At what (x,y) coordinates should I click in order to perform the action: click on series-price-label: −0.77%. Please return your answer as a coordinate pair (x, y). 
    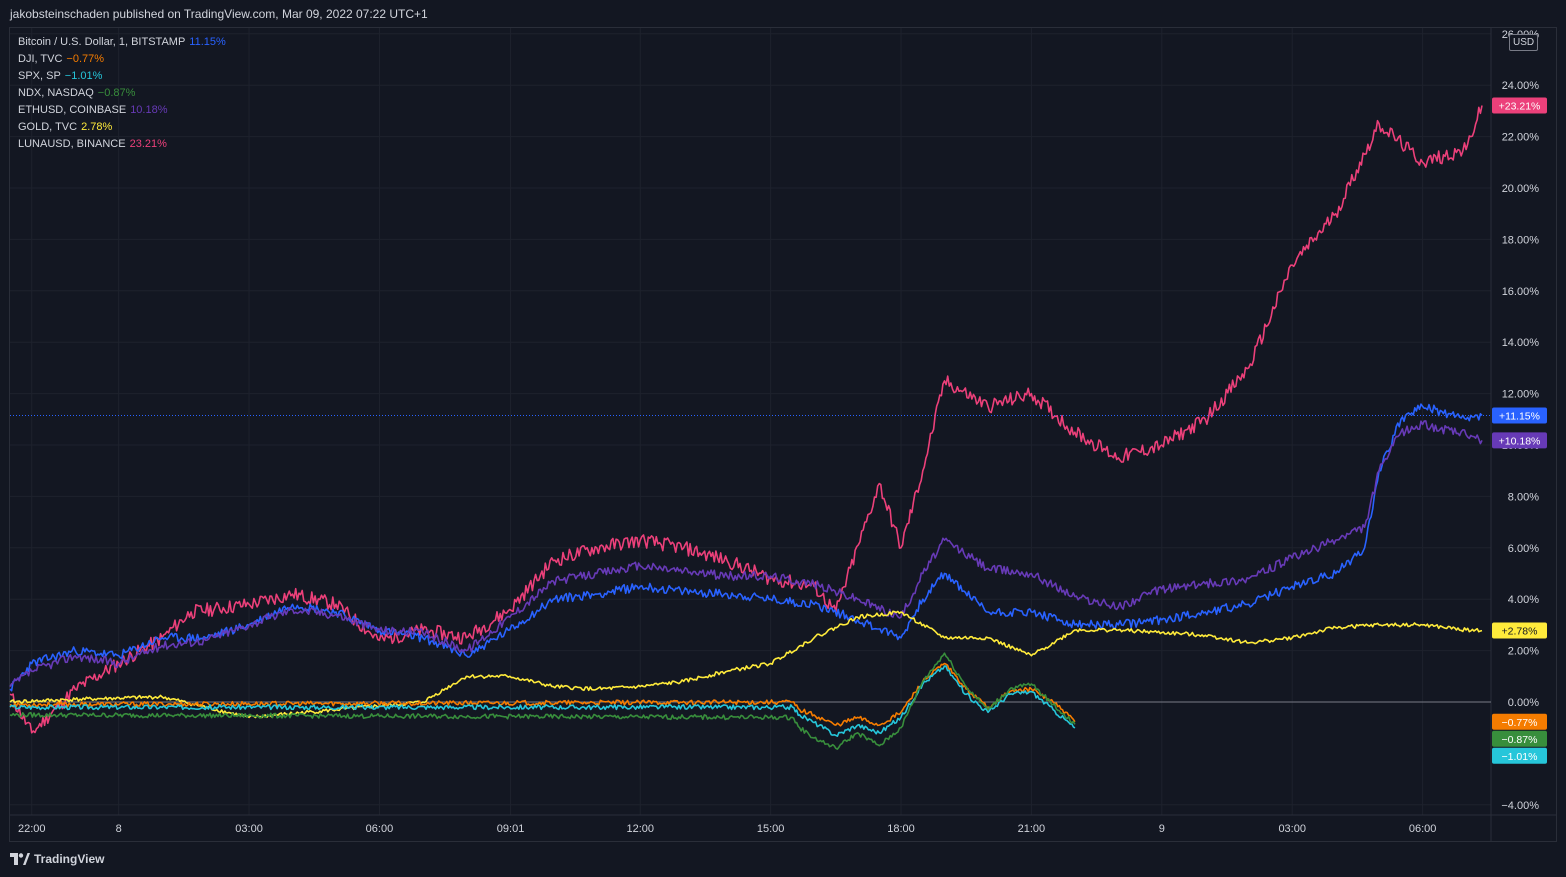
    Looking at the image, I should click on (1519, 721).